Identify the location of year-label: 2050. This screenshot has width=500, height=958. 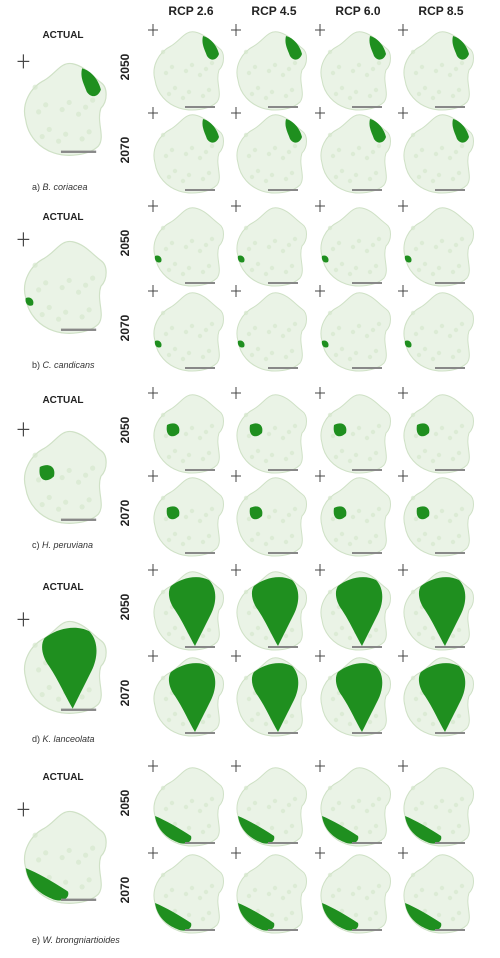
(125, 607).